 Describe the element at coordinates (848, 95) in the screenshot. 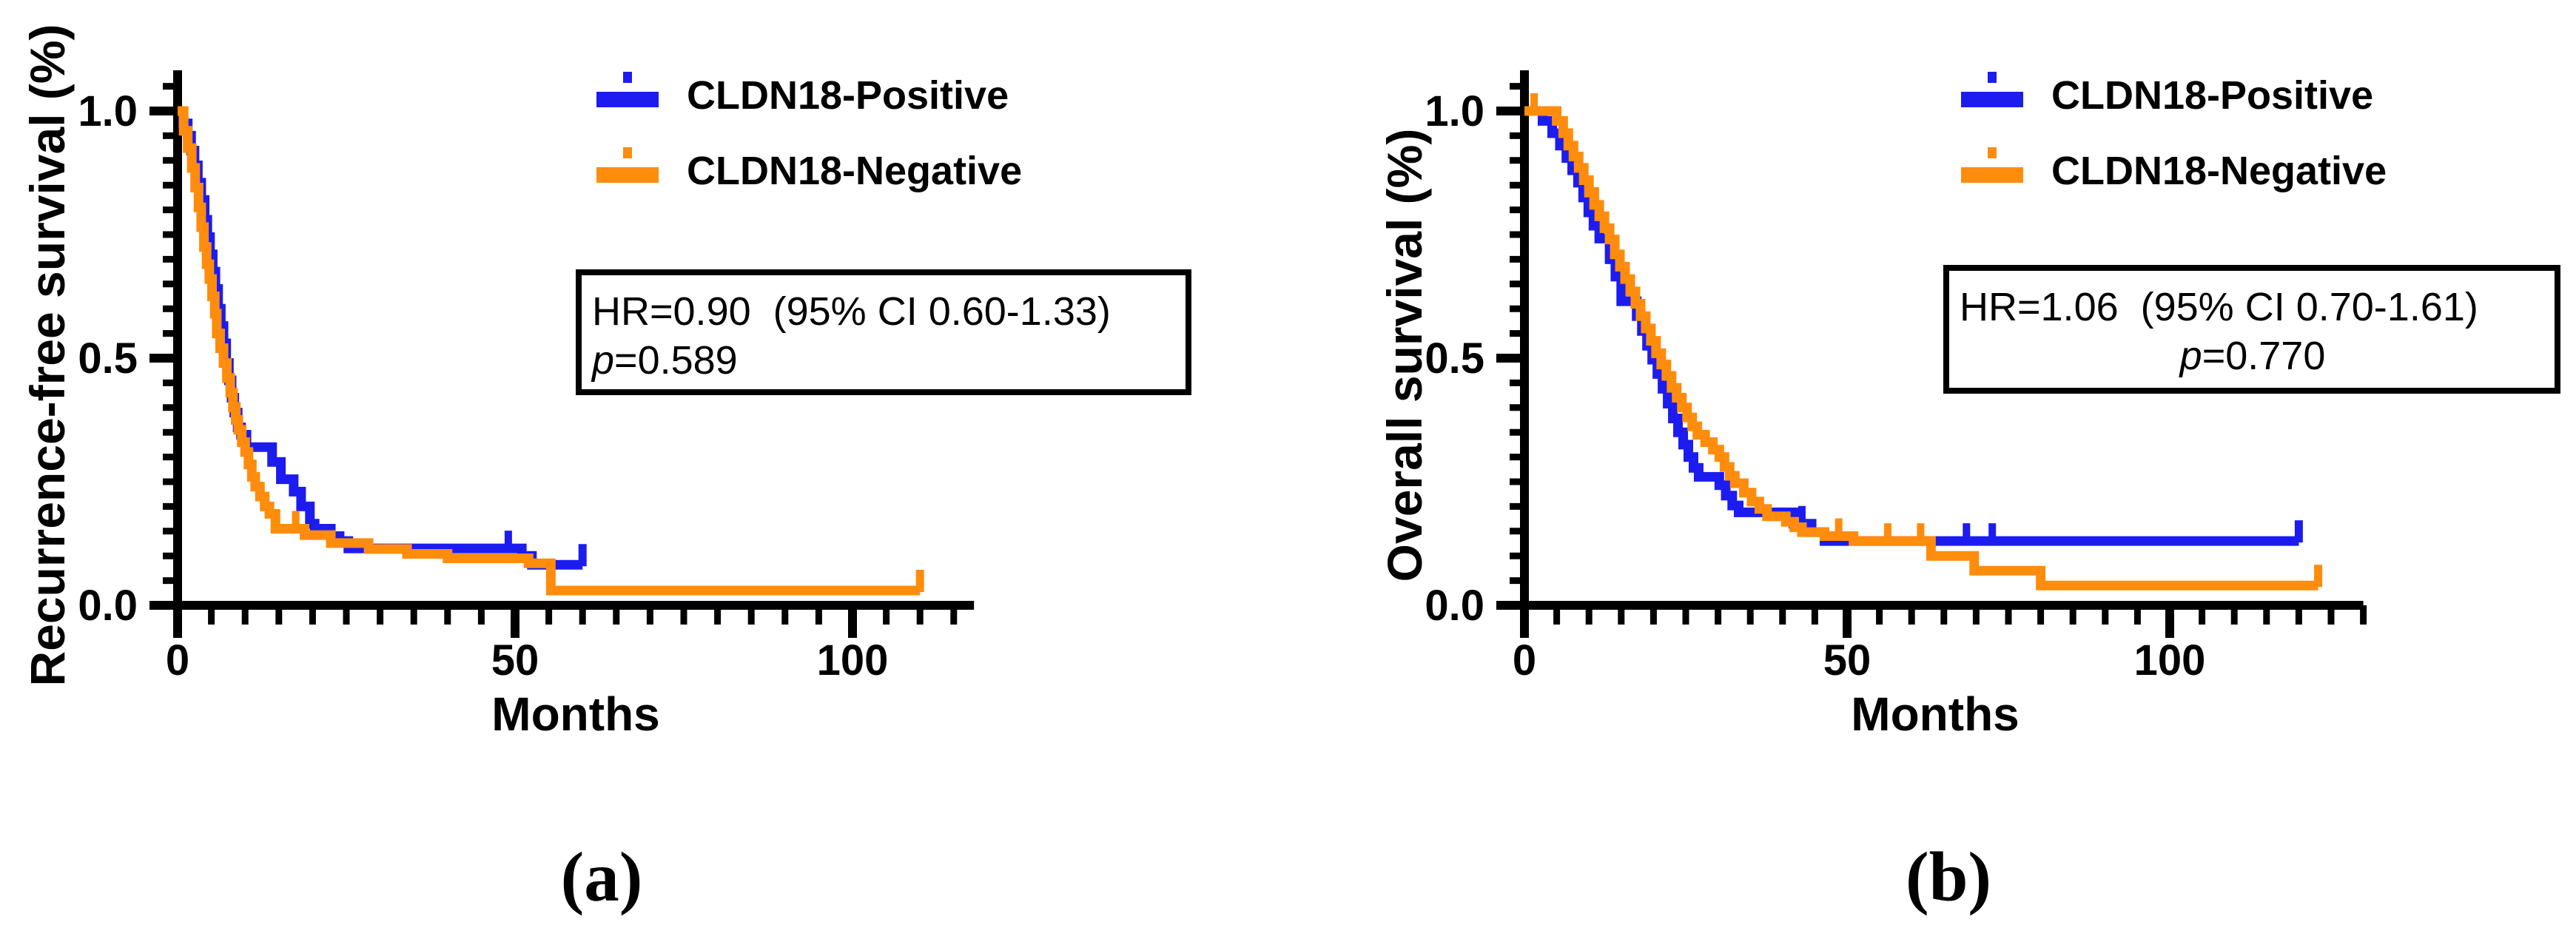

I see `legend-label-positive-a: CLDN18-Positive` at that location.